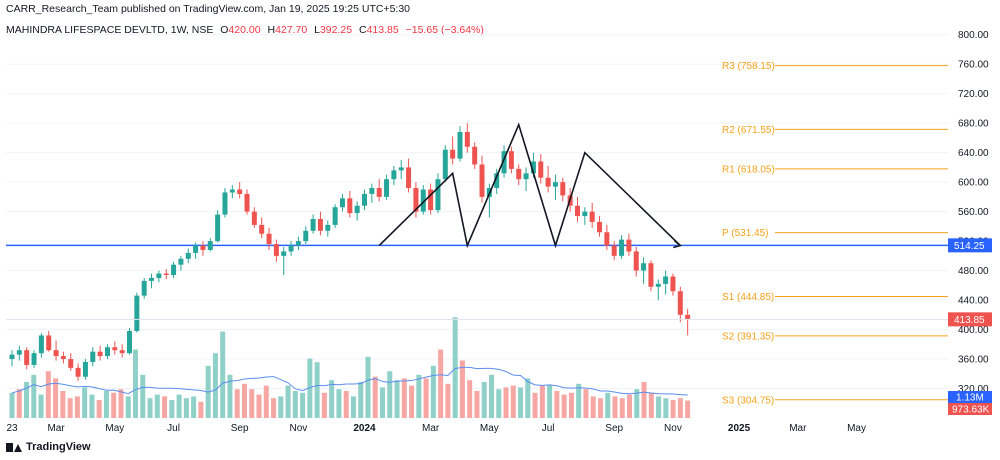  I want to click on x-tick-label: 23, so click(12, 428).